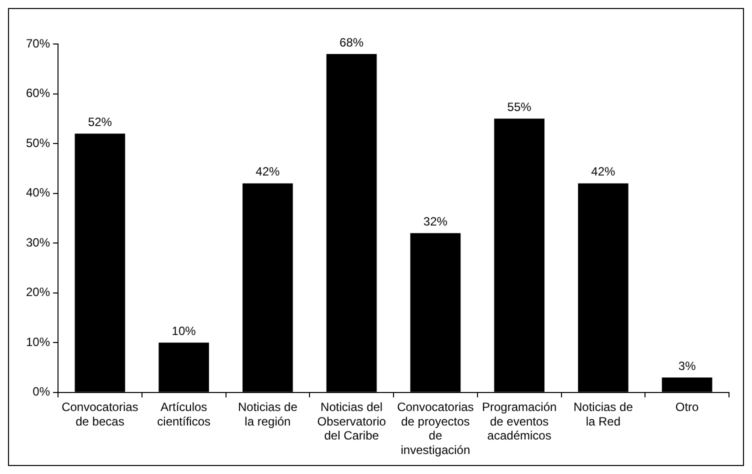 Image resolution: width=752 pixels, height=474 pixels. What do you see at coordinates (100, 121) in the screenshot?
I see `data-label: 52%` at bounding box center [100, 121].